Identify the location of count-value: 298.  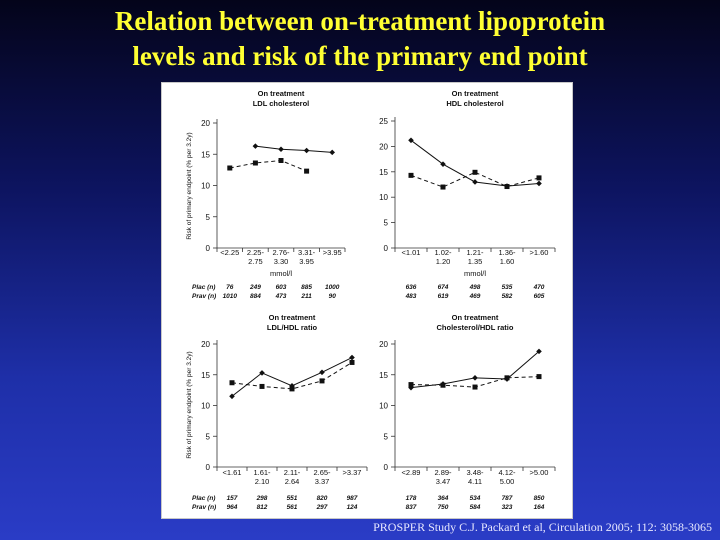
(262, 498).